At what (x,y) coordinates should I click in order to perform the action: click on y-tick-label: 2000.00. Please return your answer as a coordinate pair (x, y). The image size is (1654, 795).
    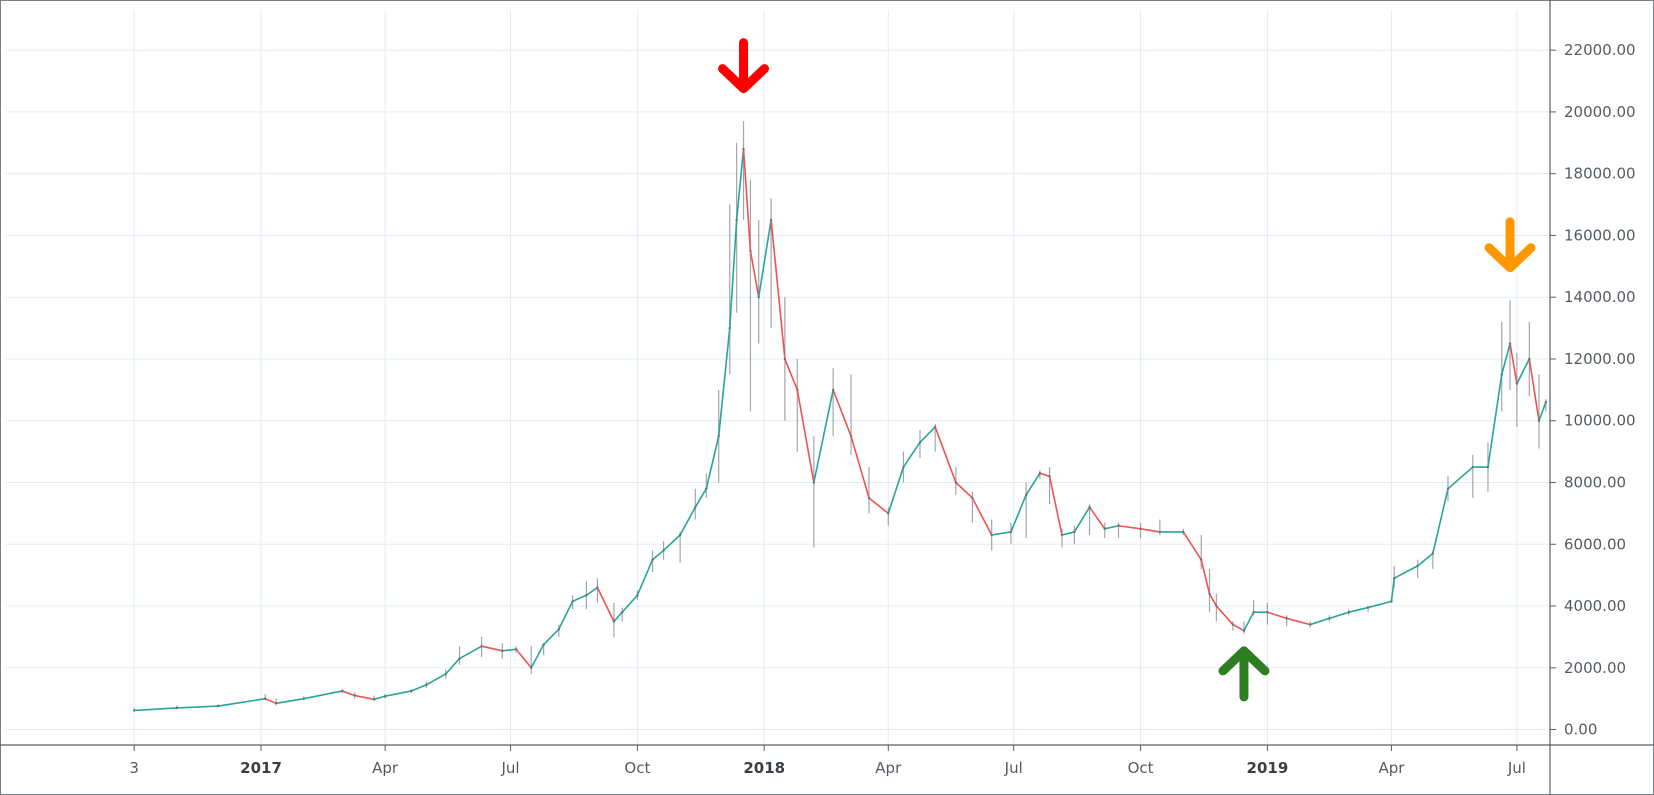
    Looking at the image, I should click on (1595, 668).